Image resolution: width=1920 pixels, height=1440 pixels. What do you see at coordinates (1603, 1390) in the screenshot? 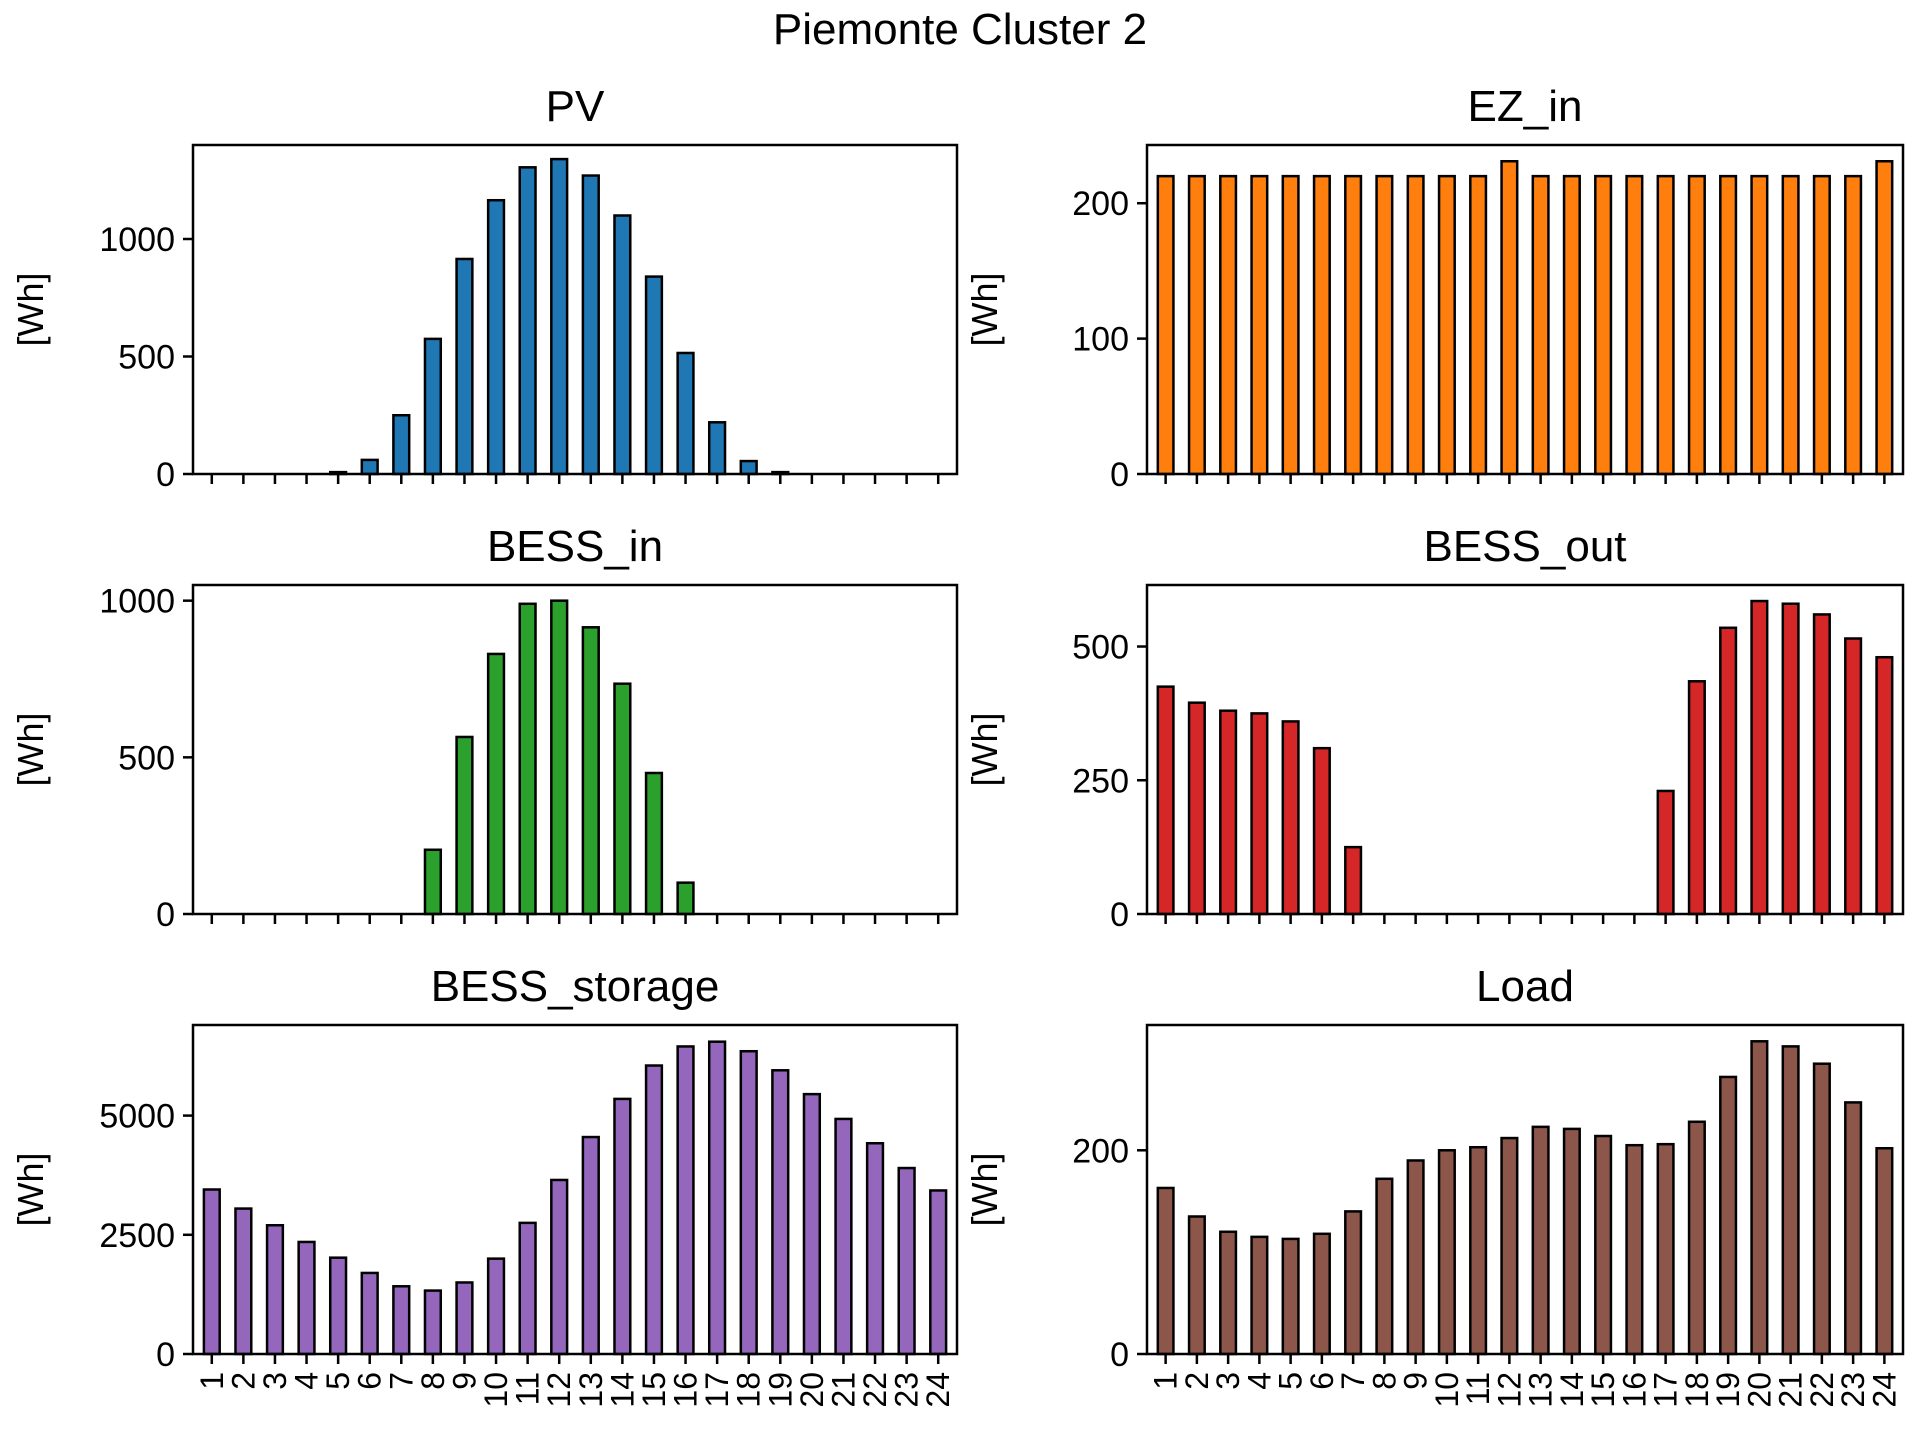
I see `x-tick-label: 15` at bounding box center [1603, 1390].